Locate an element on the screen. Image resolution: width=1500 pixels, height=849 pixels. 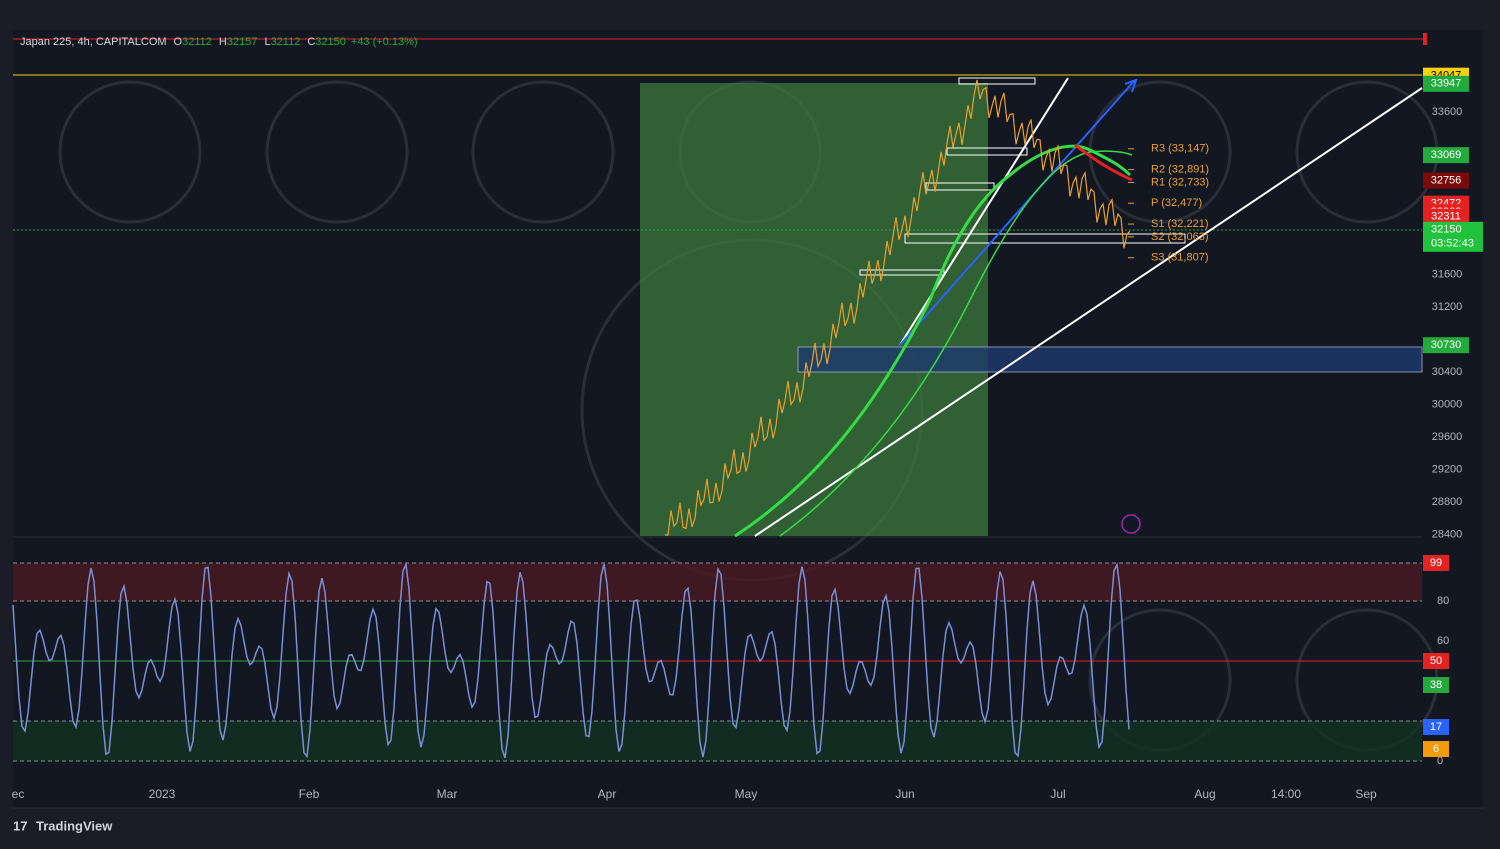
time-label: 14:00 is located at coordinates (1286, 794).